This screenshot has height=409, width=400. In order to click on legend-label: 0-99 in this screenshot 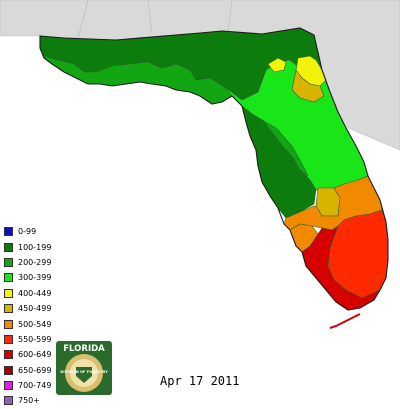, I will do `click(27, 232)`.